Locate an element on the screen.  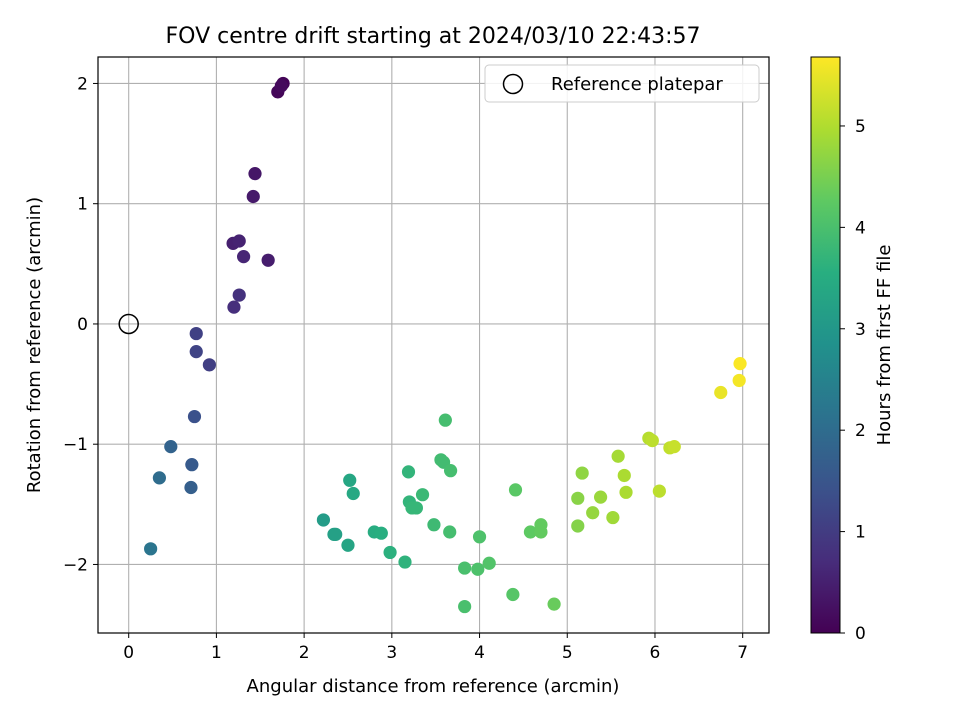
y-tick-label: 0 is located at coordinates (82, 325).